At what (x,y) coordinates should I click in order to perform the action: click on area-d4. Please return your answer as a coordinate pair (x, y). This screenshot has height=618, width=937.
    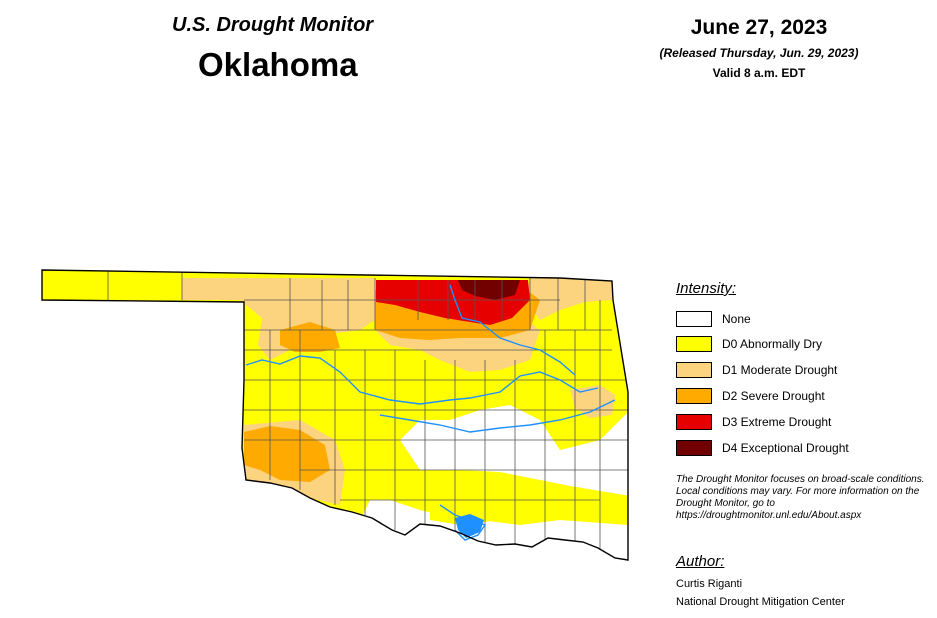
    Looking at the image, I should click on (489, 290).